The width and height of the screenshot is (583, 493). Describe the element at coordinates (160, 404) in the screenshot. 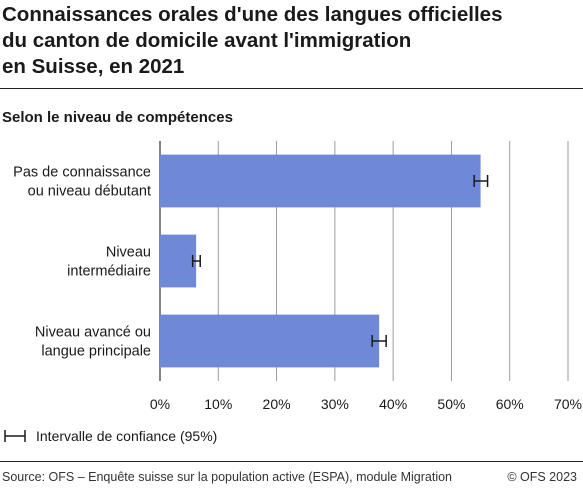

I see `x-tick-label: 0%` at that location.